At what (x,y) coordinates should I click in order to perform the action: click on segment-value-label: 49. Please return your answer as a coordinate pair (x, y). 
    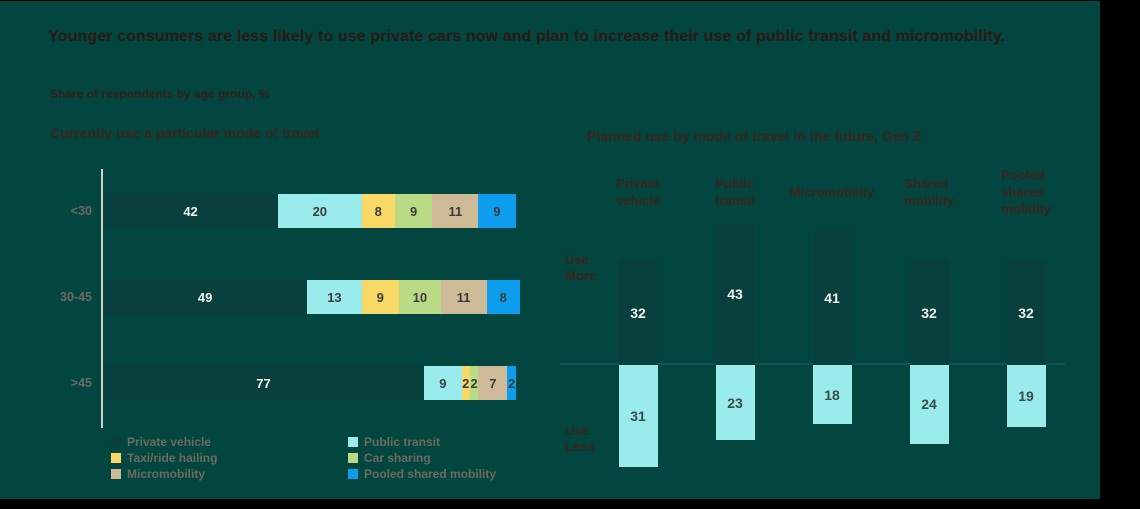
    Looking at the image, I should click on (205, 297).